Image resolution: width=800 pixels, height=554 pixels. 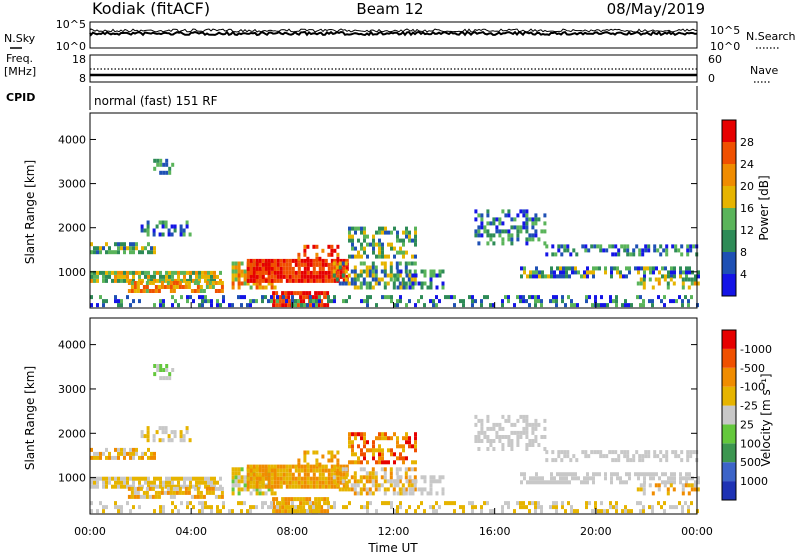 What do you see at coordinates (747, 230) in the screenshot?
I see `colorbar-tick-label: 12` at bounding box center [747, 230].